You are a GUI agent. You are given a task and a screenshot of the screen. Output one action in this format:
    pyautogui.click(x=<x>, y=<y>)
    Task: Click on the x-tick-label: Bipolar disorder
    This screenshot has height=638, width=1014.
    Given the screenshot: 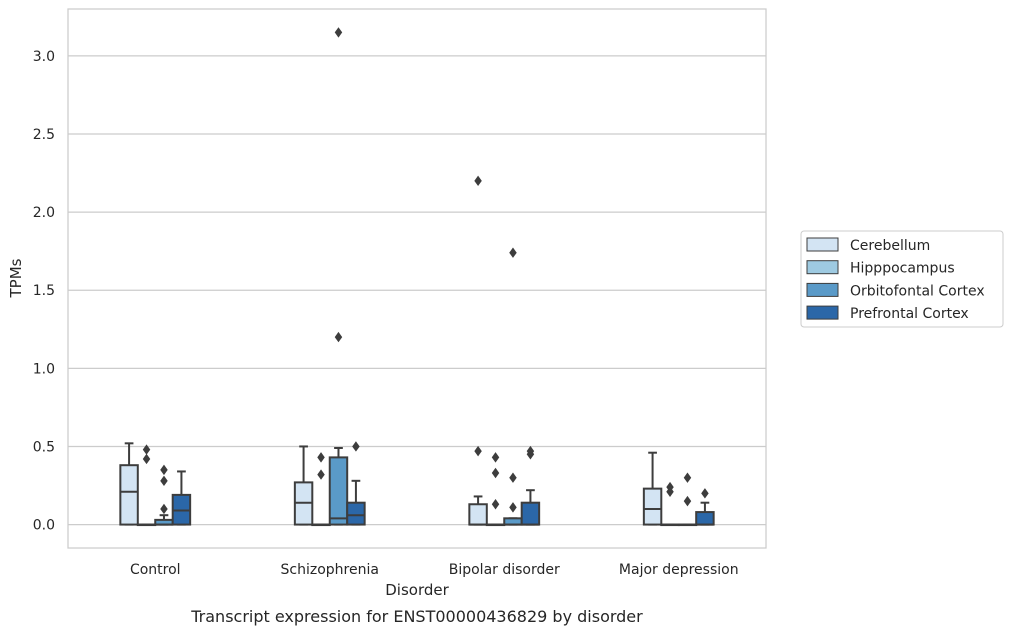 What is the action you would take?
    pyautogui.click(x=504, y=570)
    